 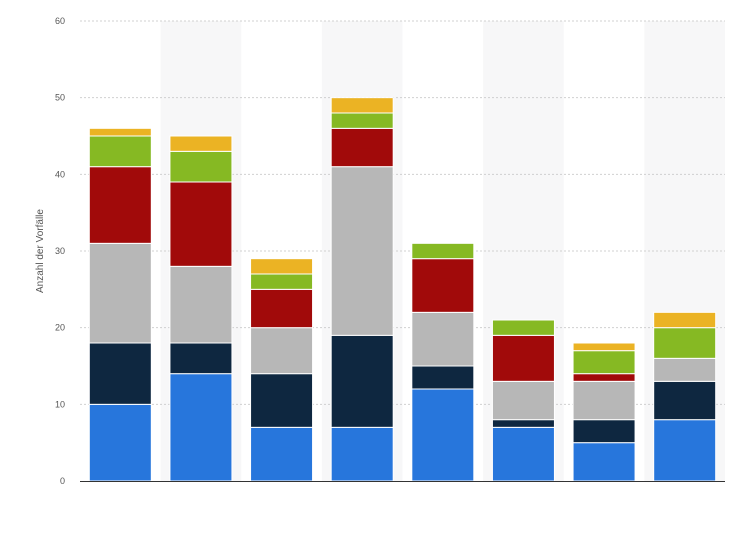 I want to click on y-tick-label: 20, so click(x=60, y=328).